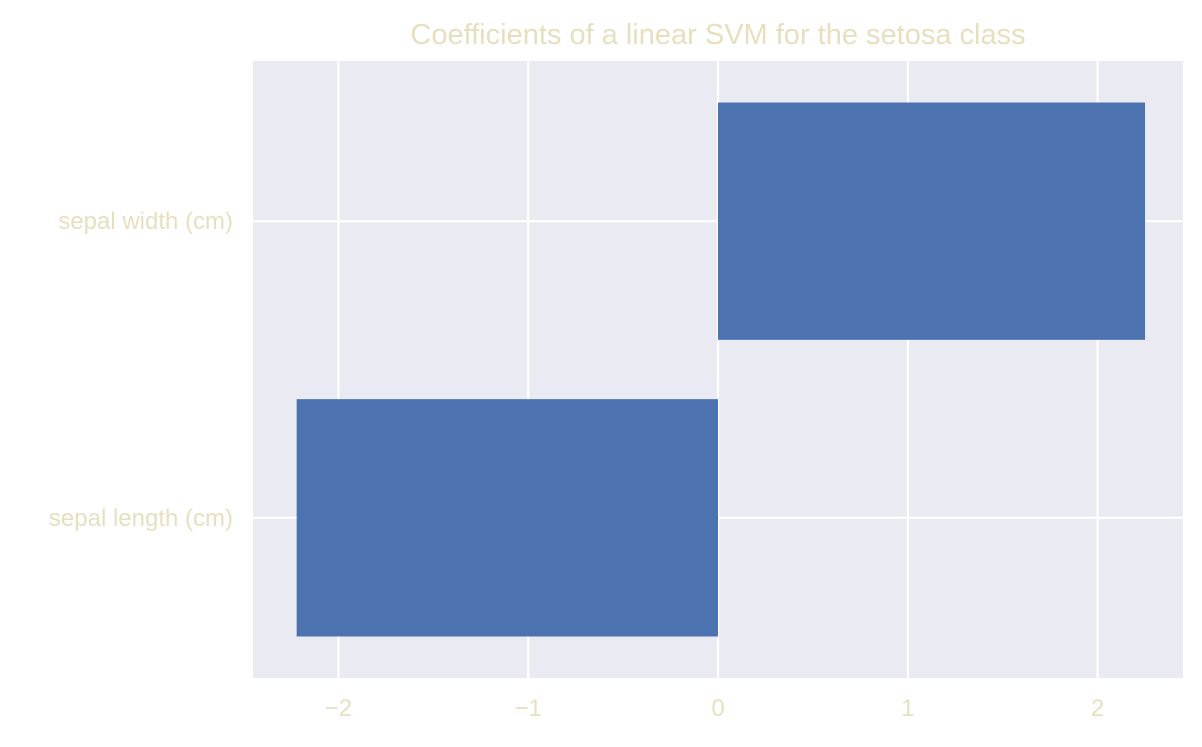 The image size is (1202, 747). I want to click on x-axis-ticks: −2 −1 0 1 2, so click(715, 708).